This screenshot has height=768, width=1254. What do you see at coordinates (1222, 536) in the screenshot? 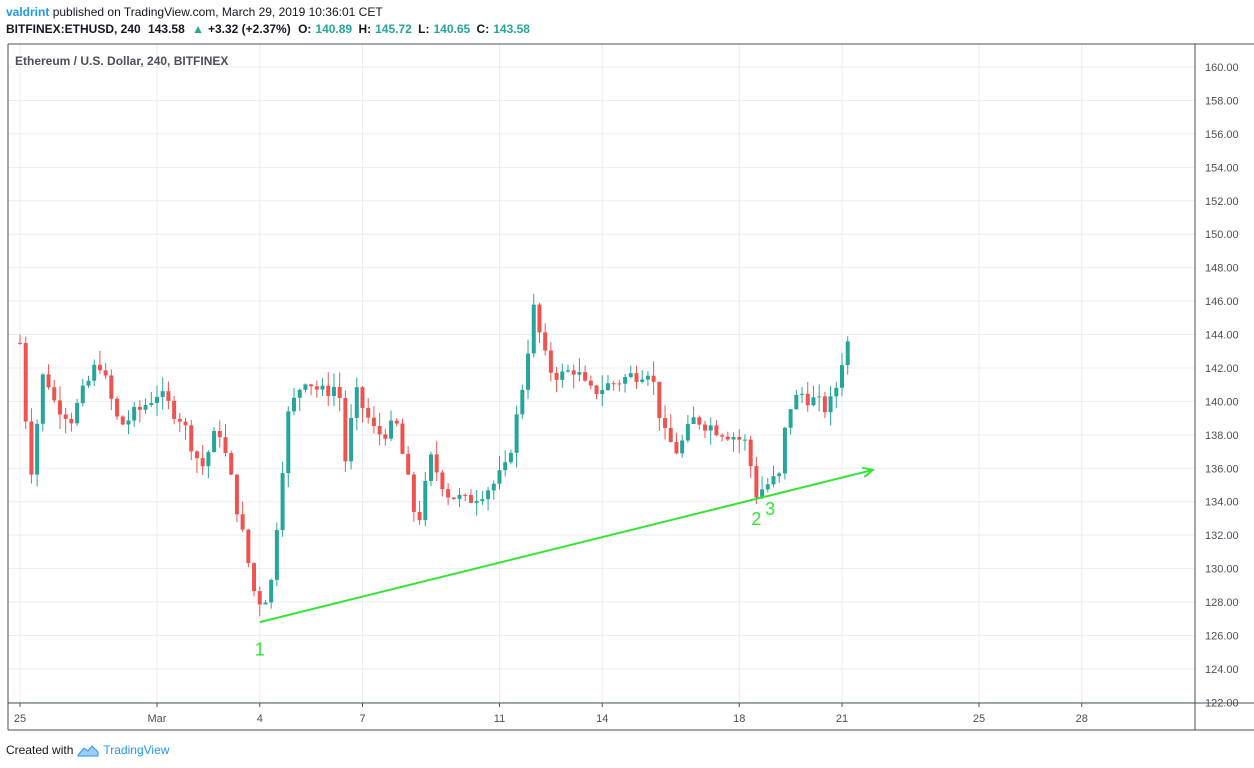
I see `y-tick-label: 132.00` at bounding box center [1222, 536].